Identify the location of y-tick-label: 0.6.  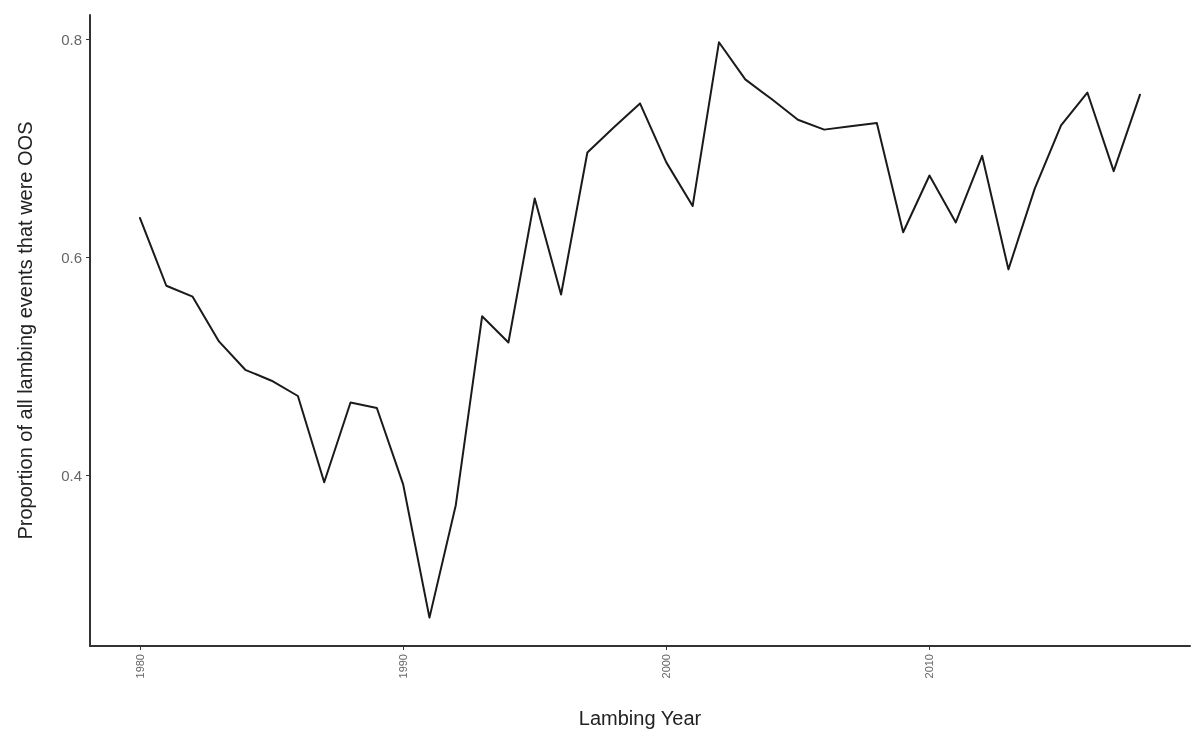
(71, 257).